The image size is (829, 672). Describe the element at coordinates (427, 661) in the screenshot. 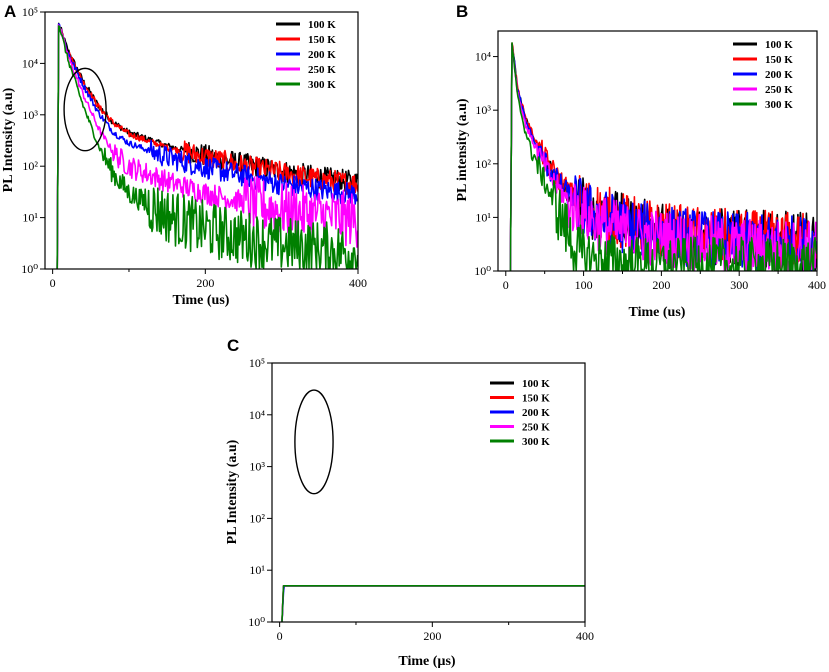

I see `x-axis-label: Time (µs)` at that location.